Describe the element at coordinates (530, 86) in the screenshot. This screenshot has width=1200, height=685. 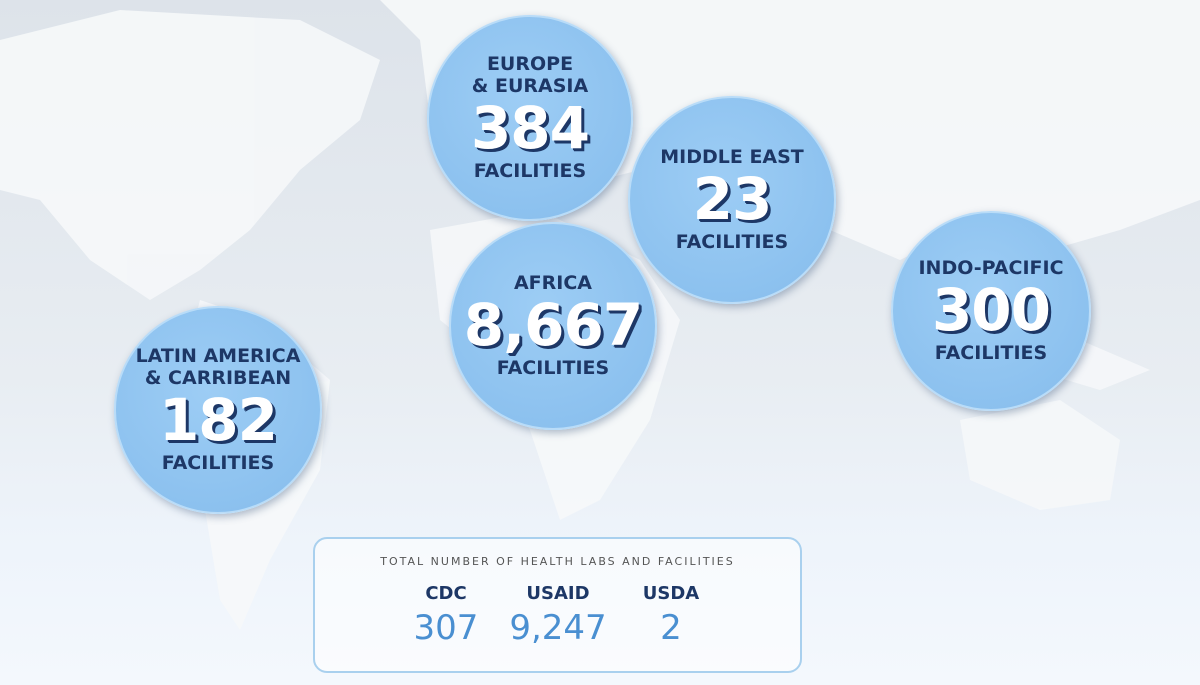
I see `region-name: & EURASIA` at that location.